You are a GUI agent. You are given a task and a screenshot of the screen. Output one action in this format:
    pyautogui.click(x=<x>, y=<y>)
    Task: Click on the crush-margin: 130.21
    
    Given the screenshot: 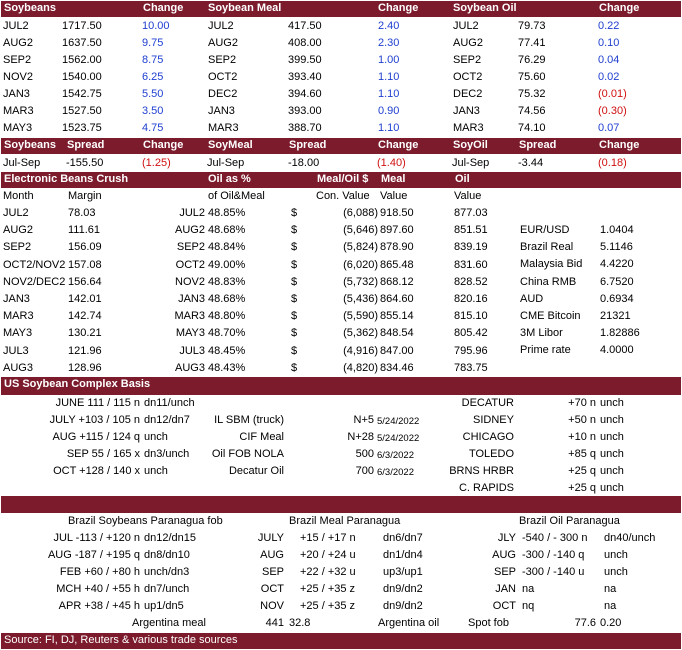 What is the action you would take?
    pyautogui.click(x=85, y=333)
    